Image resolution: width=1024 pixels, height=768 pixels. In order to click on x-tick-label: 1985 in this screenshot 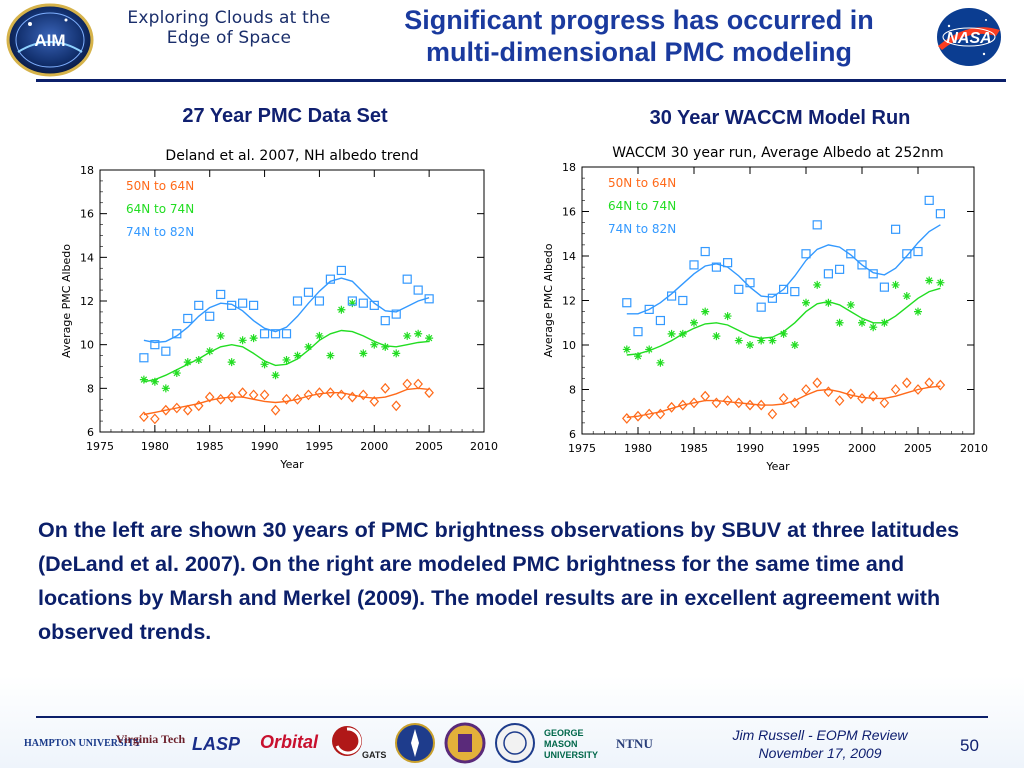, I will do `click(694, 448)`.